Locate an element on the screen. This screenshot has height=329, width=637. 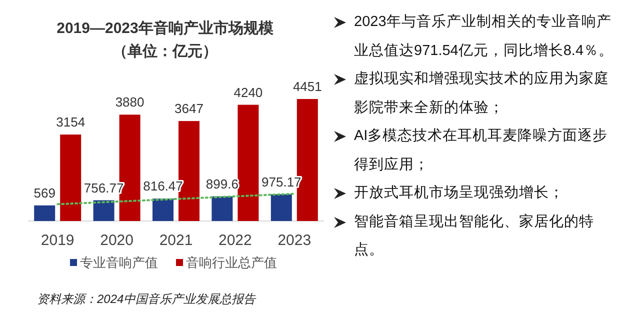
data-label: 3154 is located at coordinates (71, 122).